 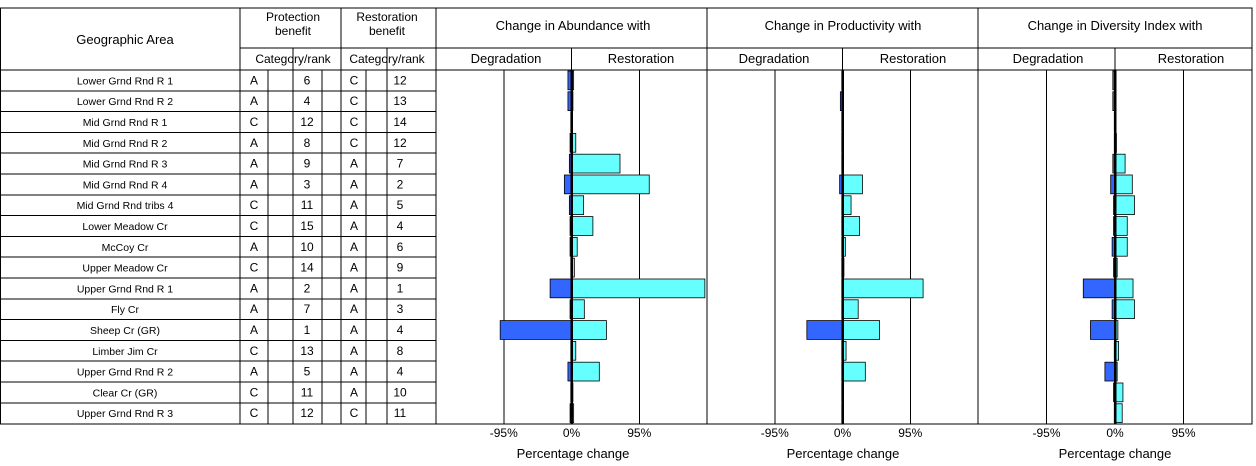 I want to click on geo-area-header: Geographic Area, so click(x=125, y=39).